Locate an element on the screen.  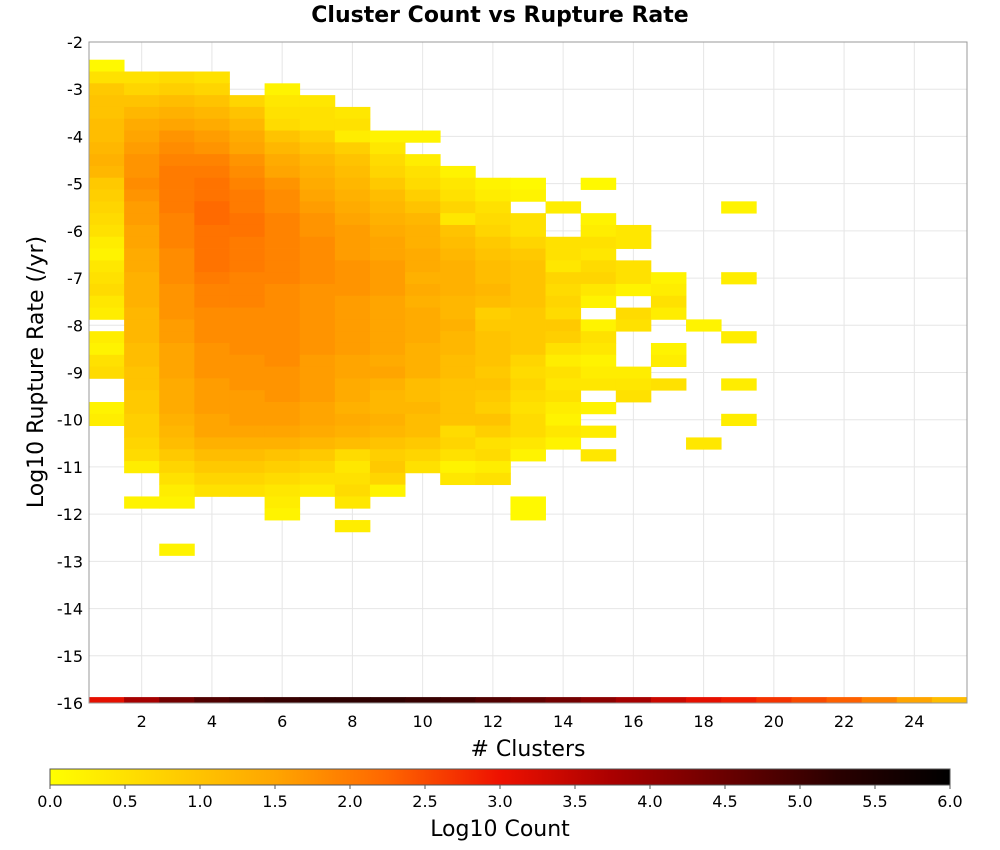
y-tick-label: -12 is located at coordinates (70, 514).